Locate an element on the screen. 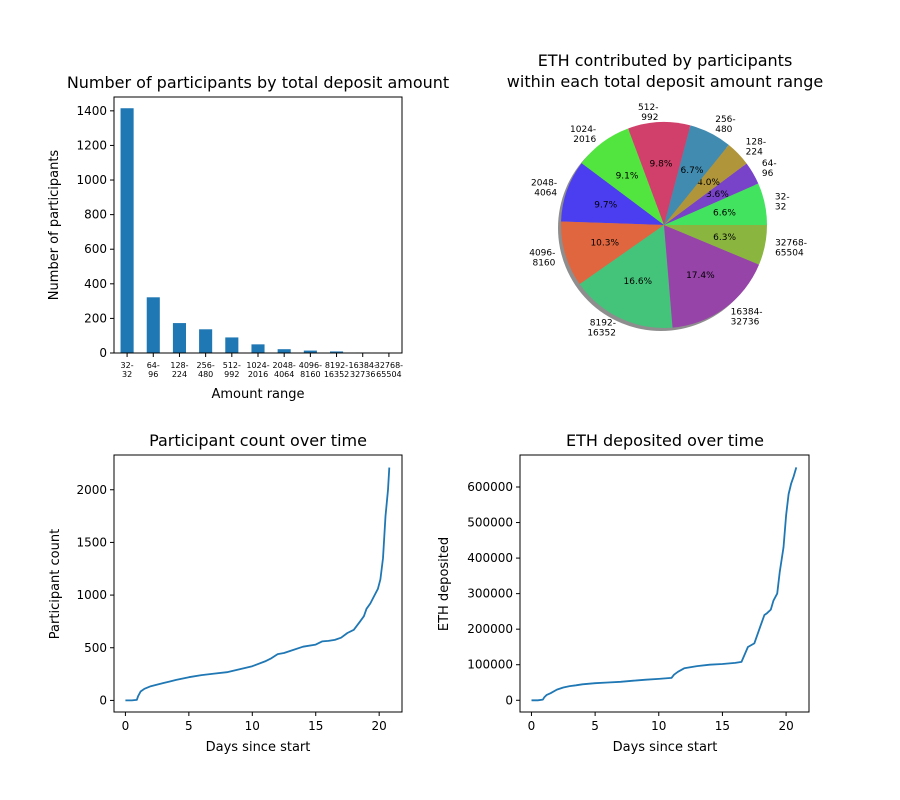 The width and height of the screenshot is (900, 800). x-tick-label-line: 16352 is located at coordinates (336, 374).